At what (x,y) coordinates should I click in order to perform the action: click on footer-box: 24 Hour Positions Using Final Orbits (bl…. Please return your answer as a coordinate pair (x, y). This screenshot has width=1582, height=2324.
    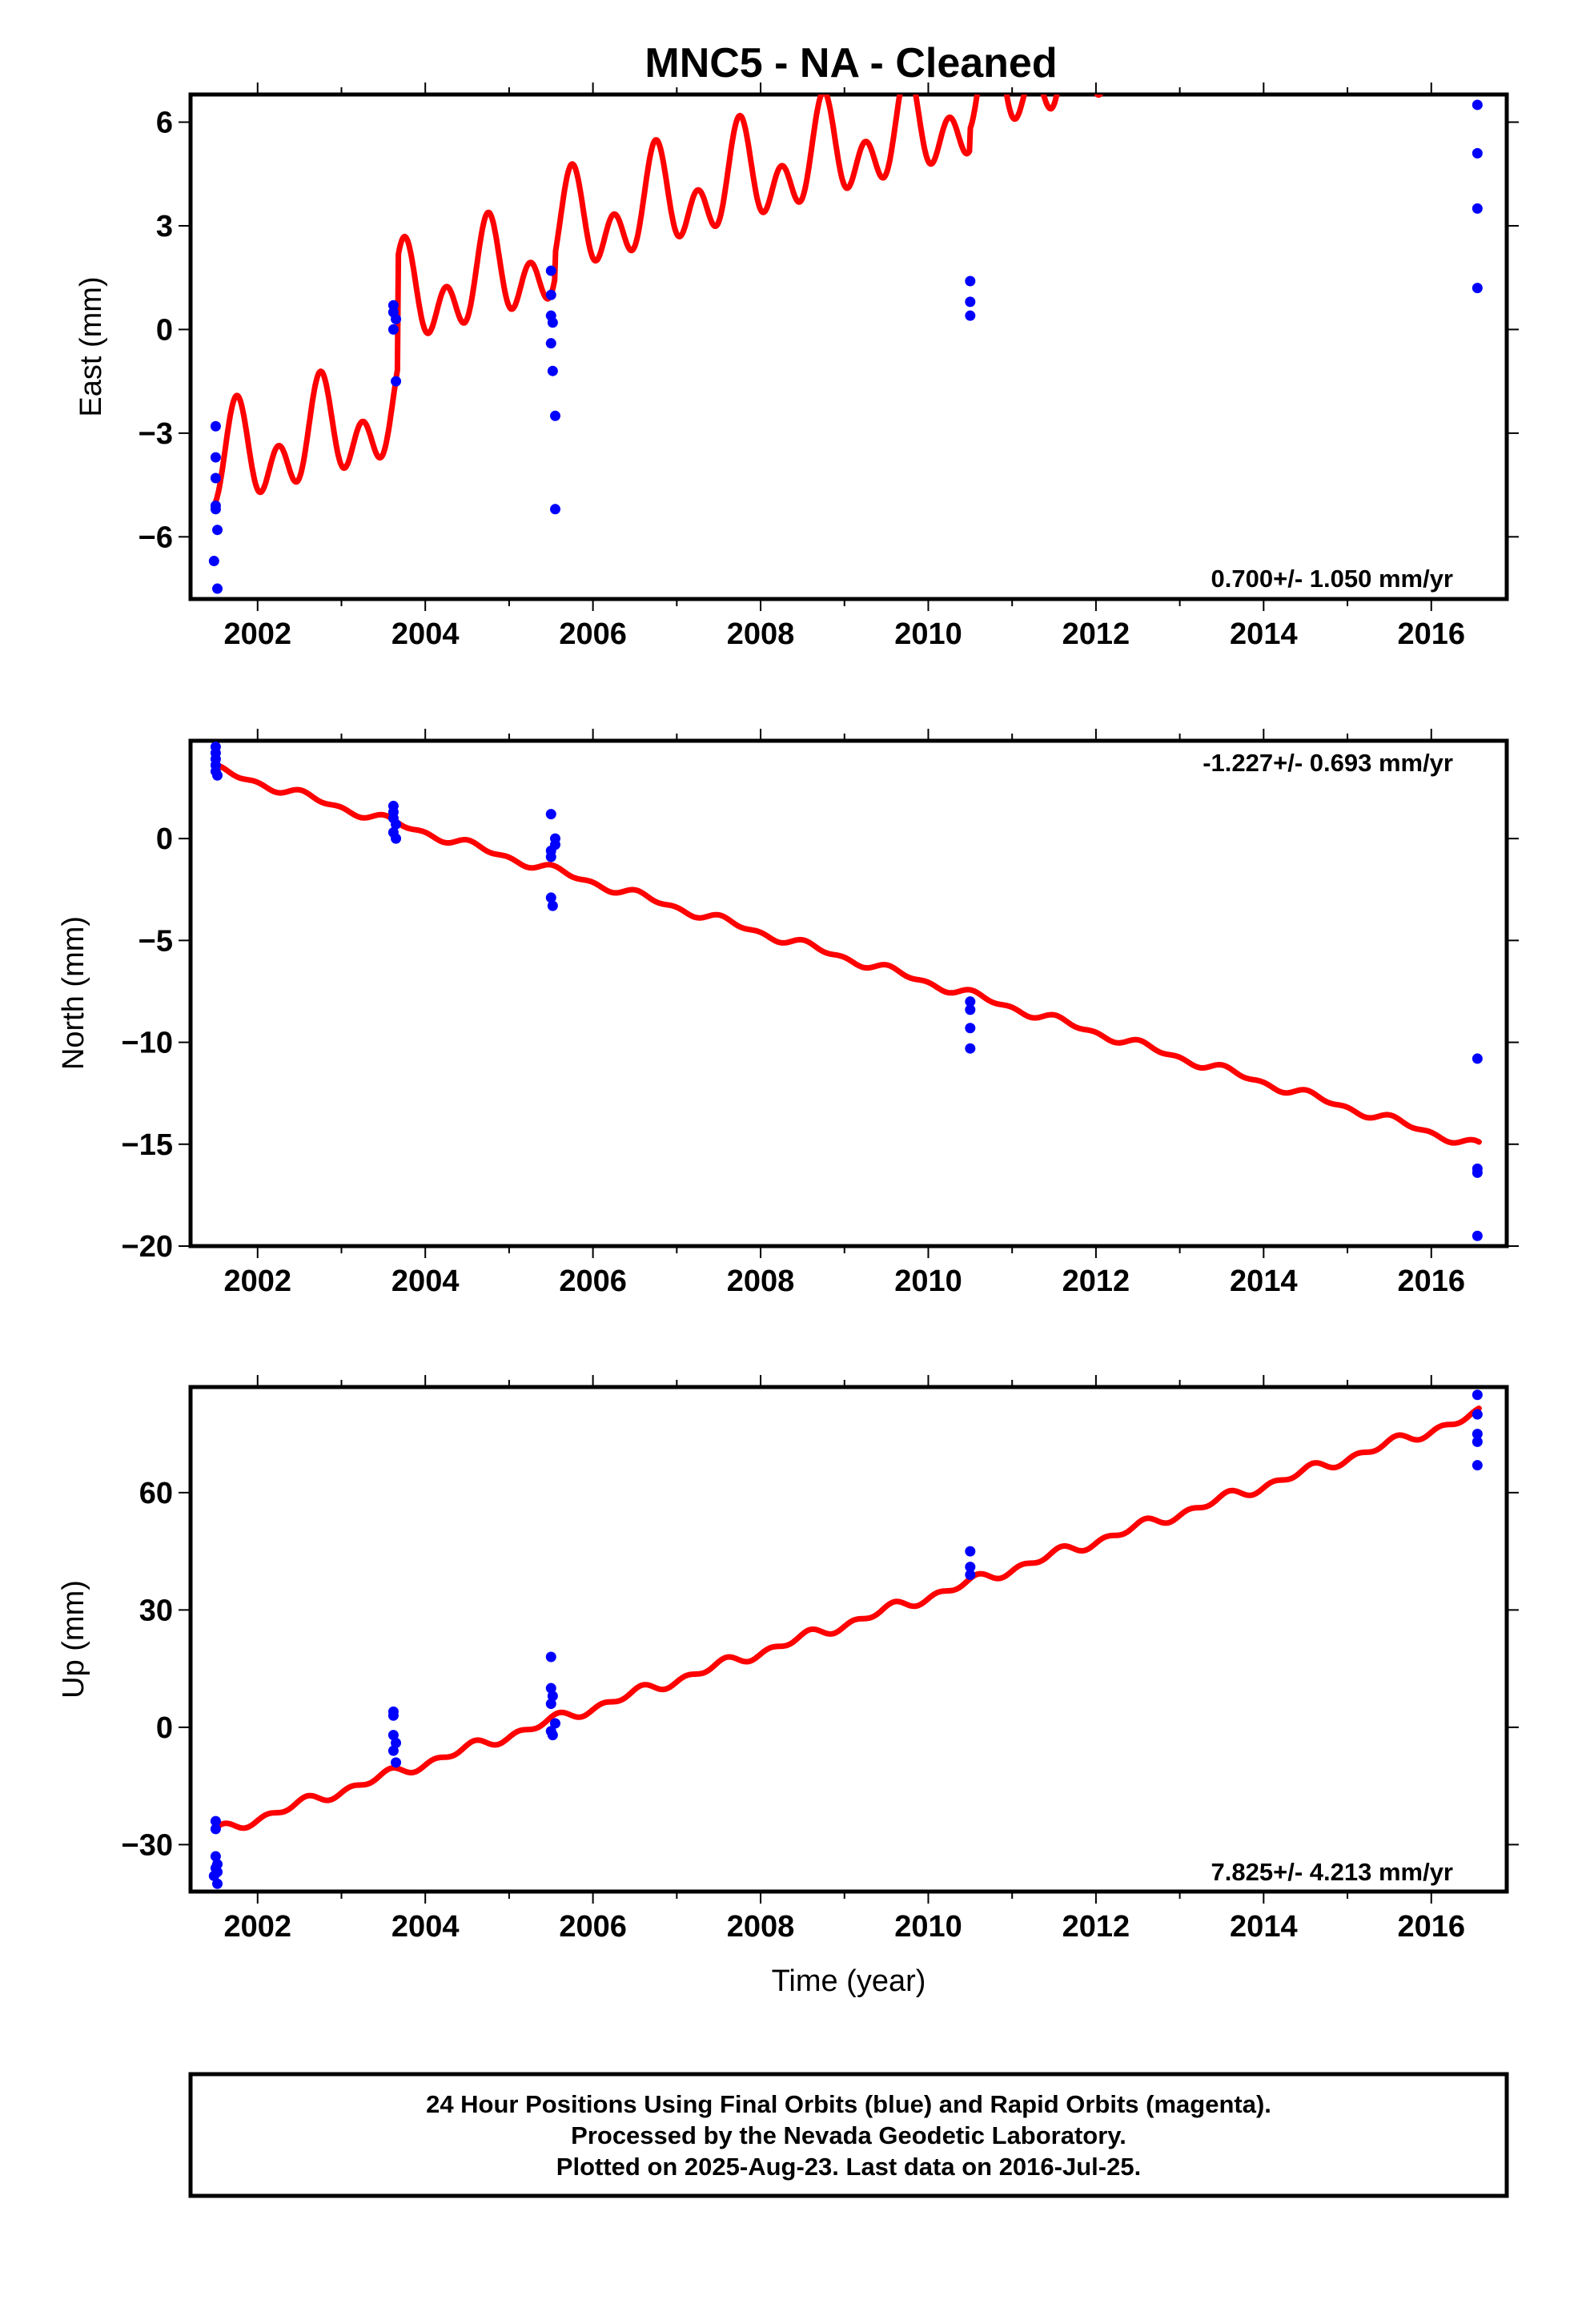
    Looking at the image, I should click on (848, 2135).